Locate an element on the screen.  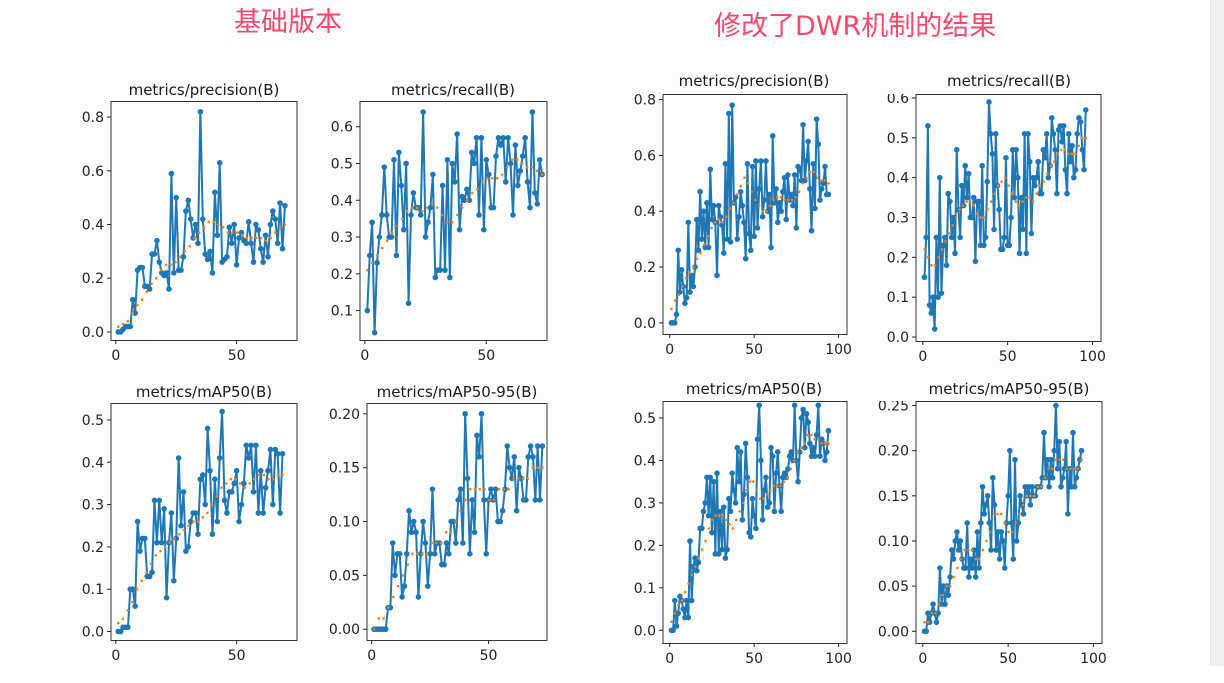
x-tick-label: 0 is located at coordinates (115, 356).